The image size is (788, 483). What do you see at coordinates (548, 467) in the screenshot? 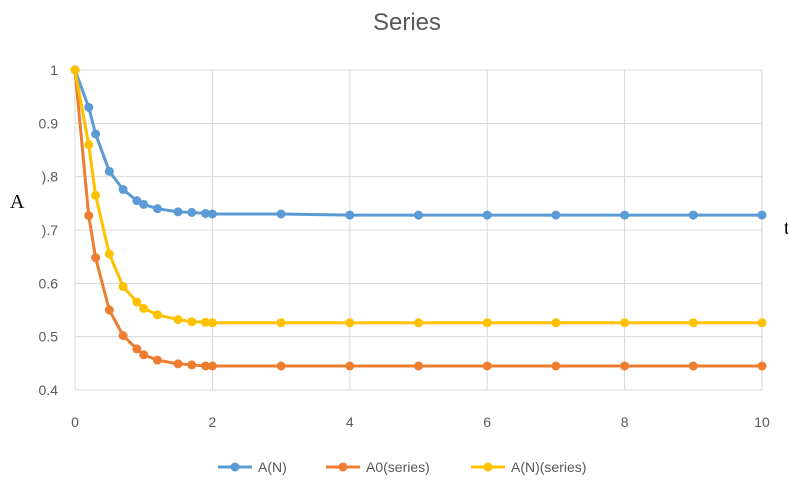
I see `legend-label: A(N)(series)` at bounding box center [548, 467].